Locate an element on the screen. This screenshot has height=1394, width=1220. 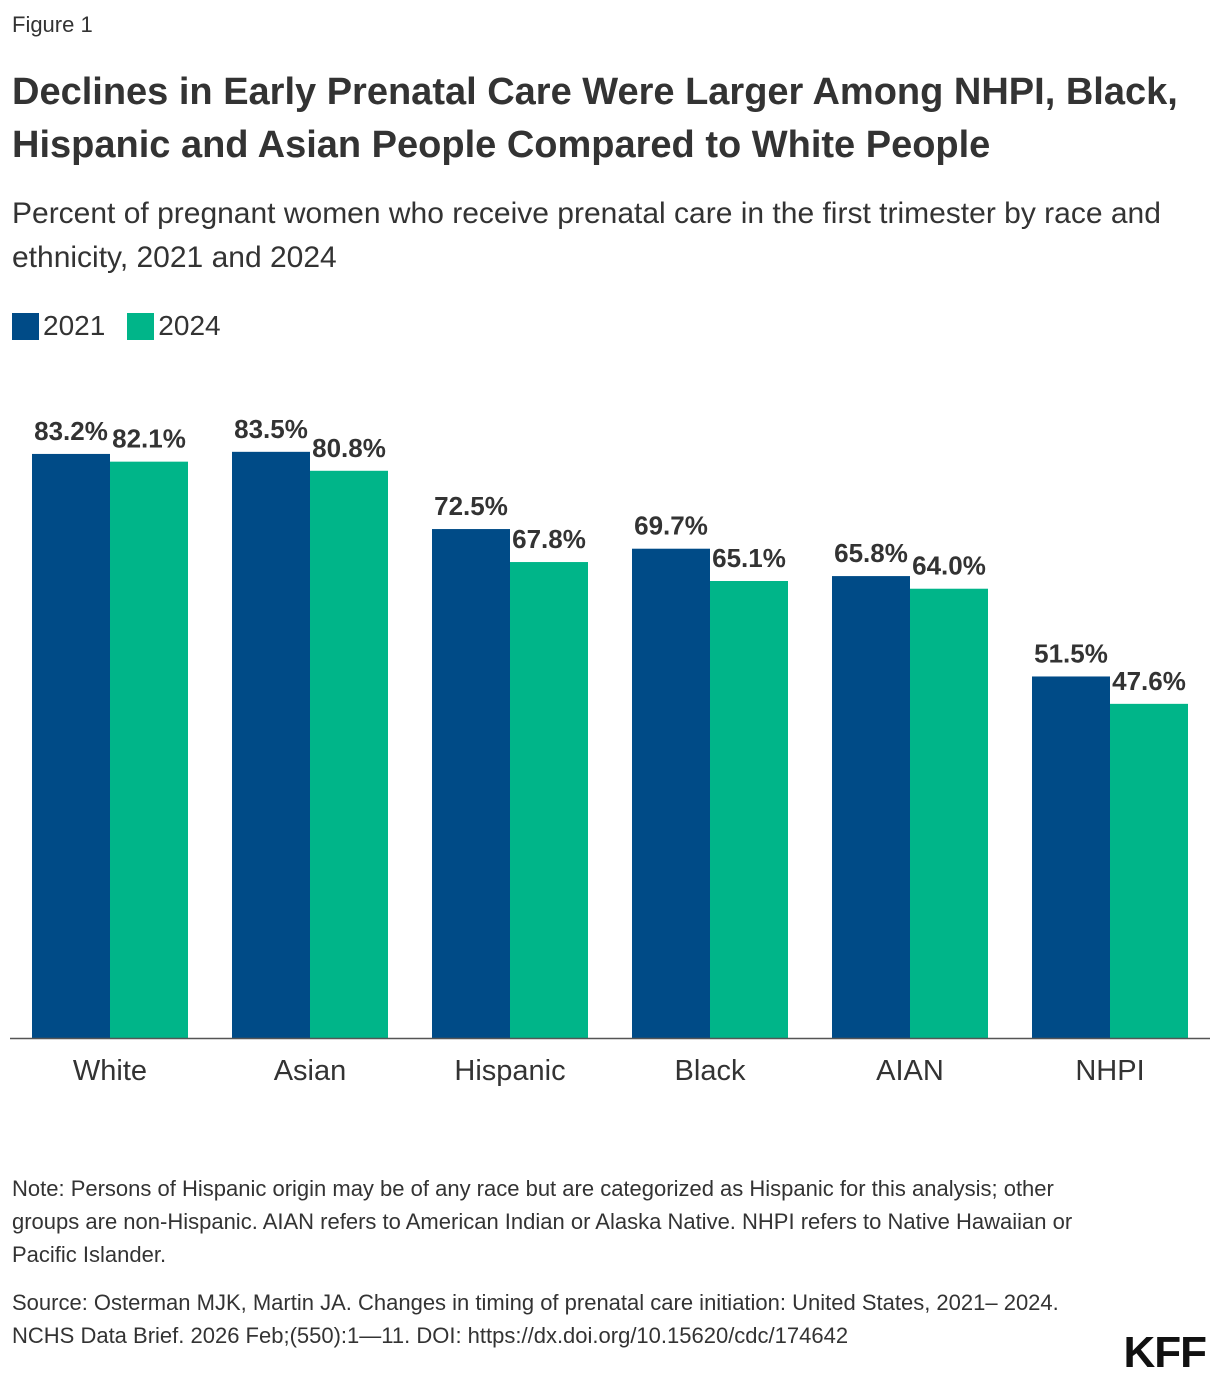
legend-swatch-2021 is located at coordinates (25, 326).